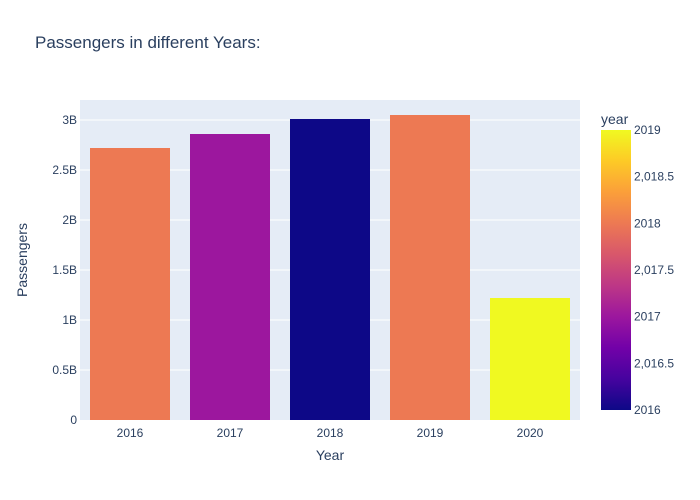 The height and width of the screenshot is (500, 700). I want to click on y-tick-label: 1.5B, so click(64, 270).